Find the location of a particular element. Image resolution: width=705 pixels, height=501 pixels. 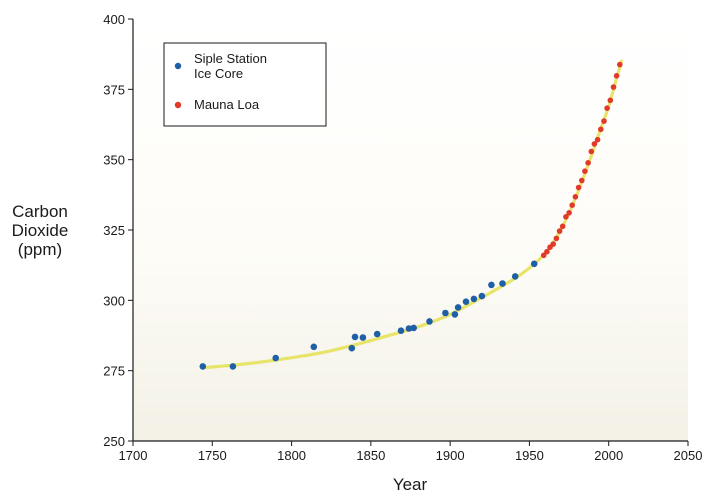

legend-label-siple-line-1: Siple Station is located at coordinates (230, 58).